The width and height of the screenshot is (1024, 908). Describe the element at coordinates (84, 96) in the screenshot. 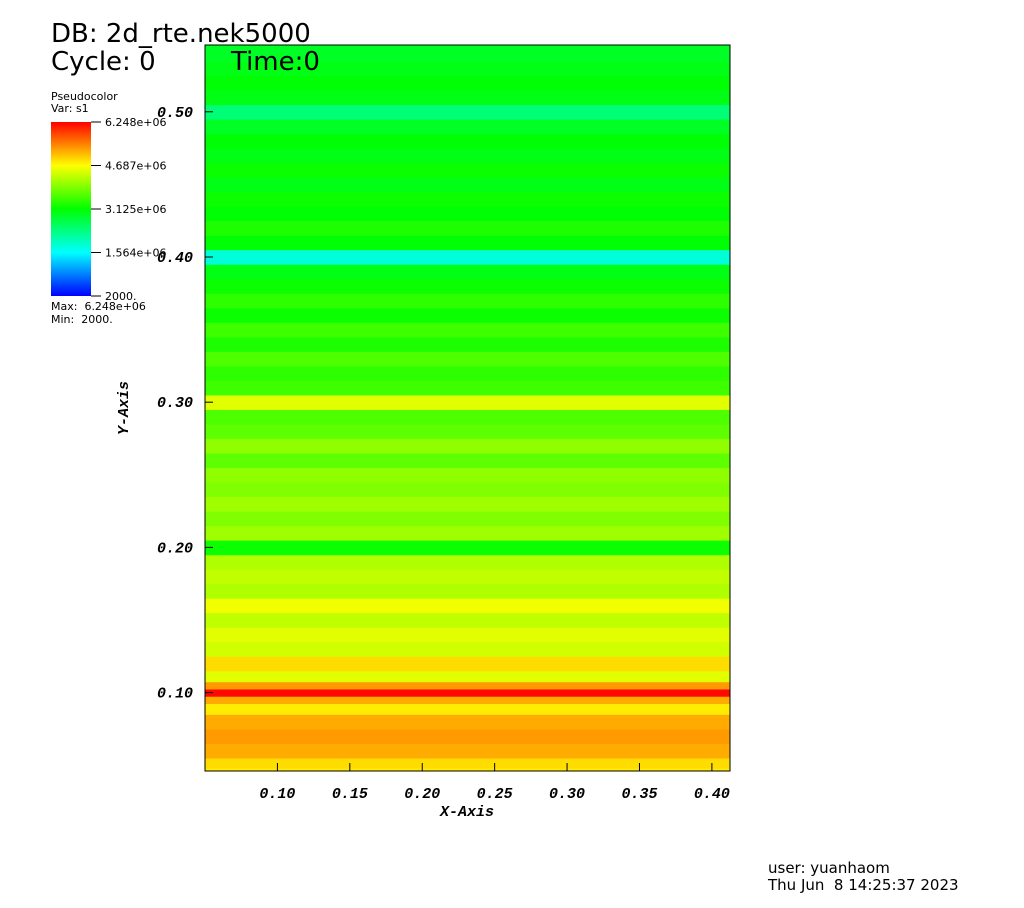

I see `legend-title: Pseudocolor` at that location.